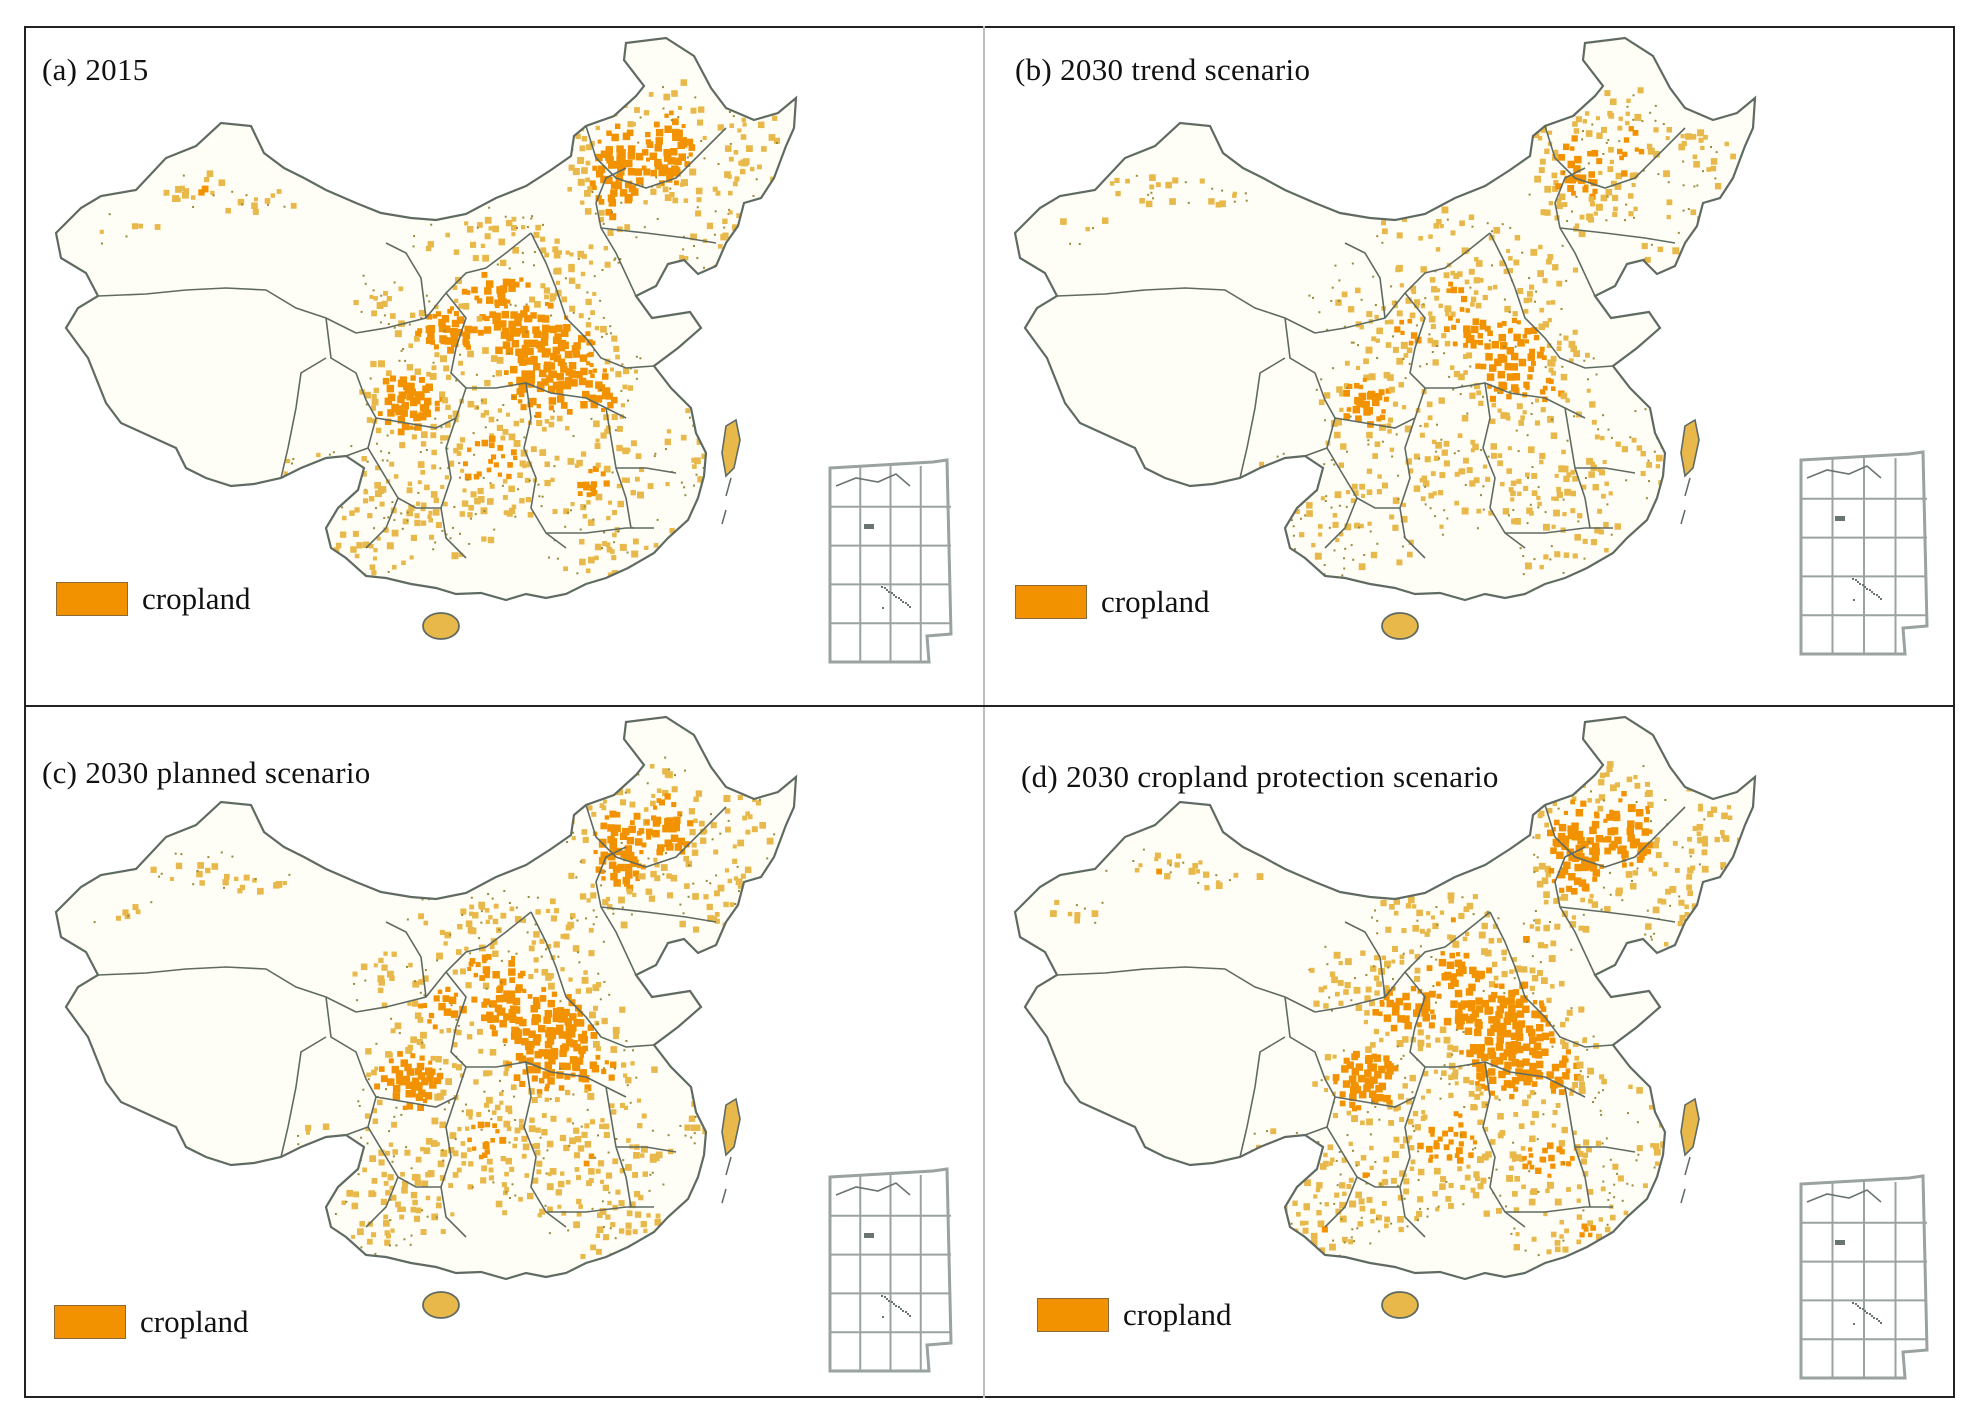  Describe the element at coordinates (95, 69) in the screenshot. I see `panel-title: (a) 2015` at that location.